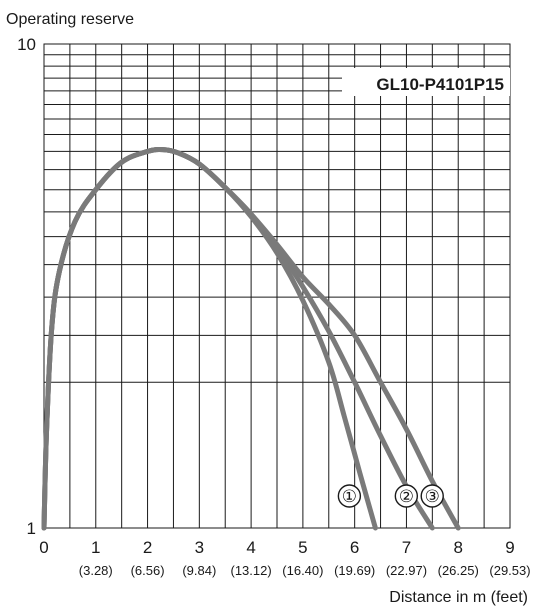 The height and width of the screenshot is (615, 536). I want to click on x-tick-sublabel: (13.12), so click(251, 570).